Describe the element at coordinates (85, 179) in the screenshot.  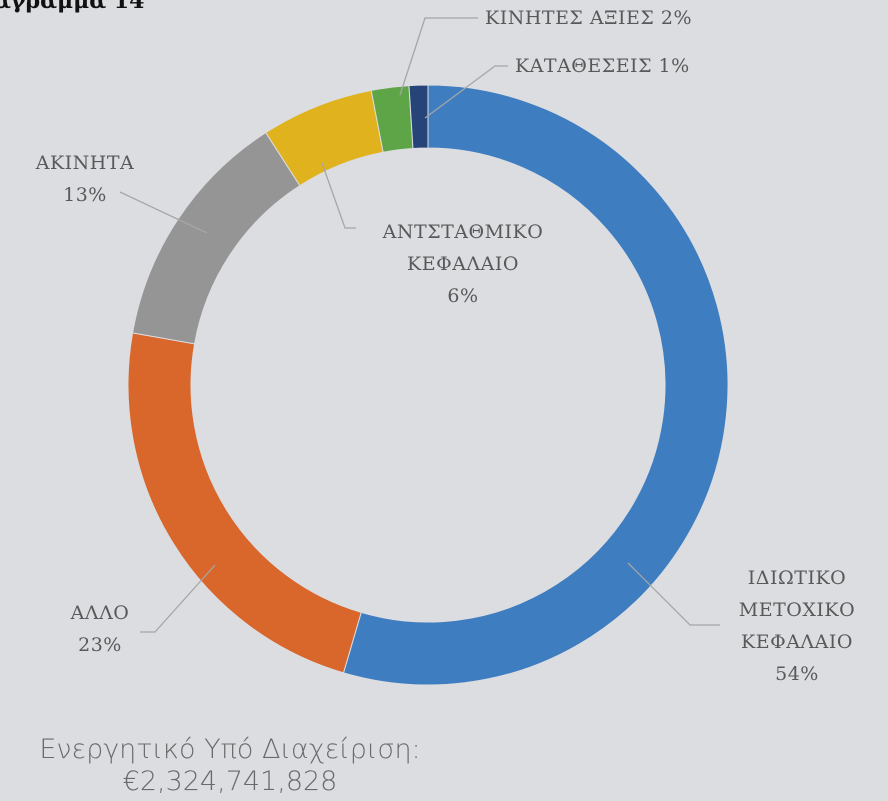
I see `data-label: ΑΚΙΝΗΤΑ 13%` at that location.